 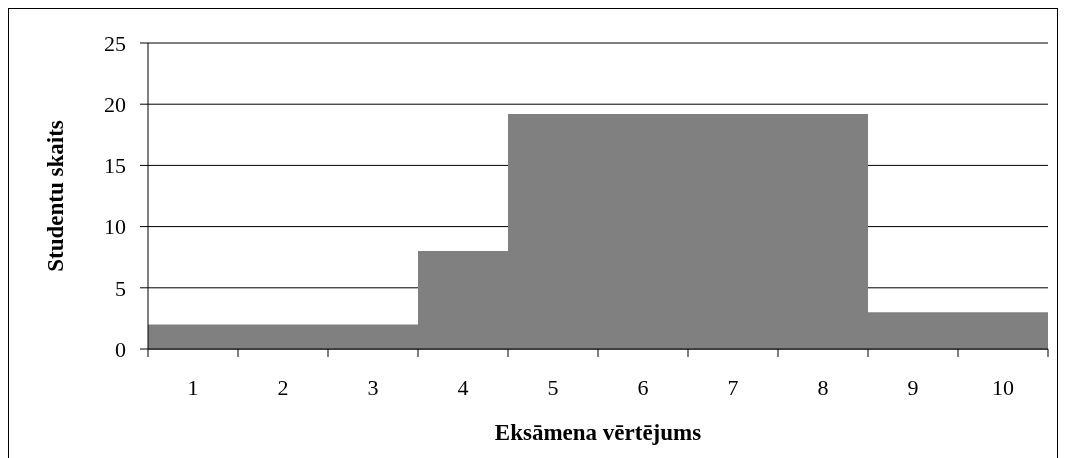 What do you see at coordinates (120, 349) in the screenshot?
I see `y-tick-label: 0` at bounding box center [120, 349].